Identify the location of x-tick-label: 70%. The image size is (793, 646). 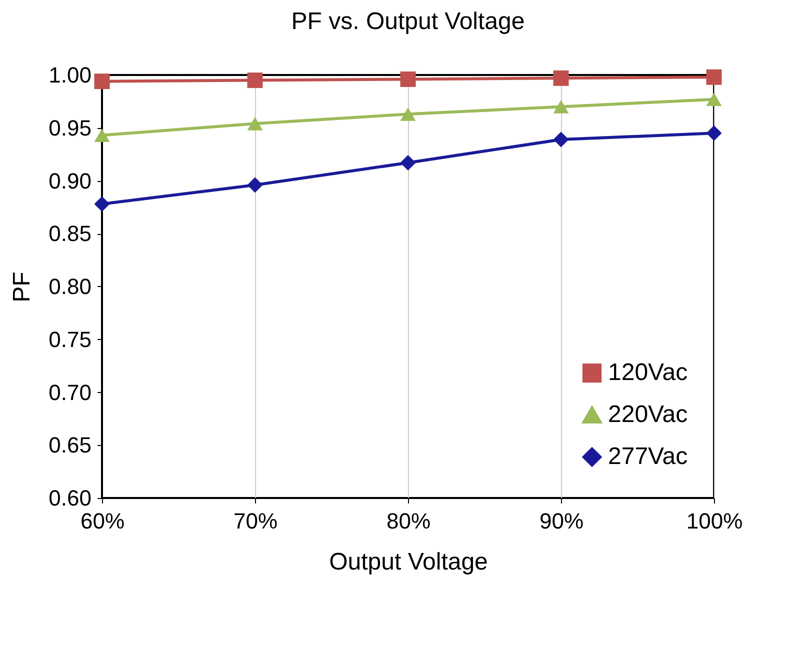
(255, 521).